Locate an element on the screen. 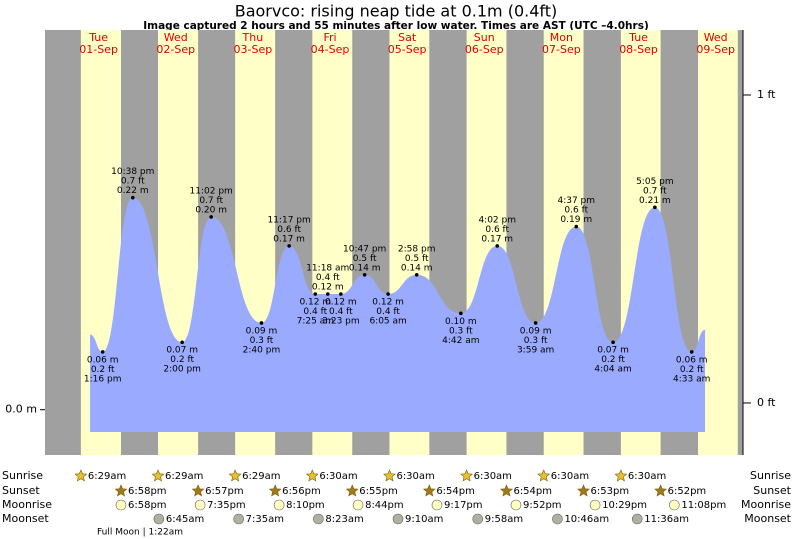 The height and width of the screenshot is (539, 793). y2-tick-label: 1 ft is located at coordinates (766, 94).